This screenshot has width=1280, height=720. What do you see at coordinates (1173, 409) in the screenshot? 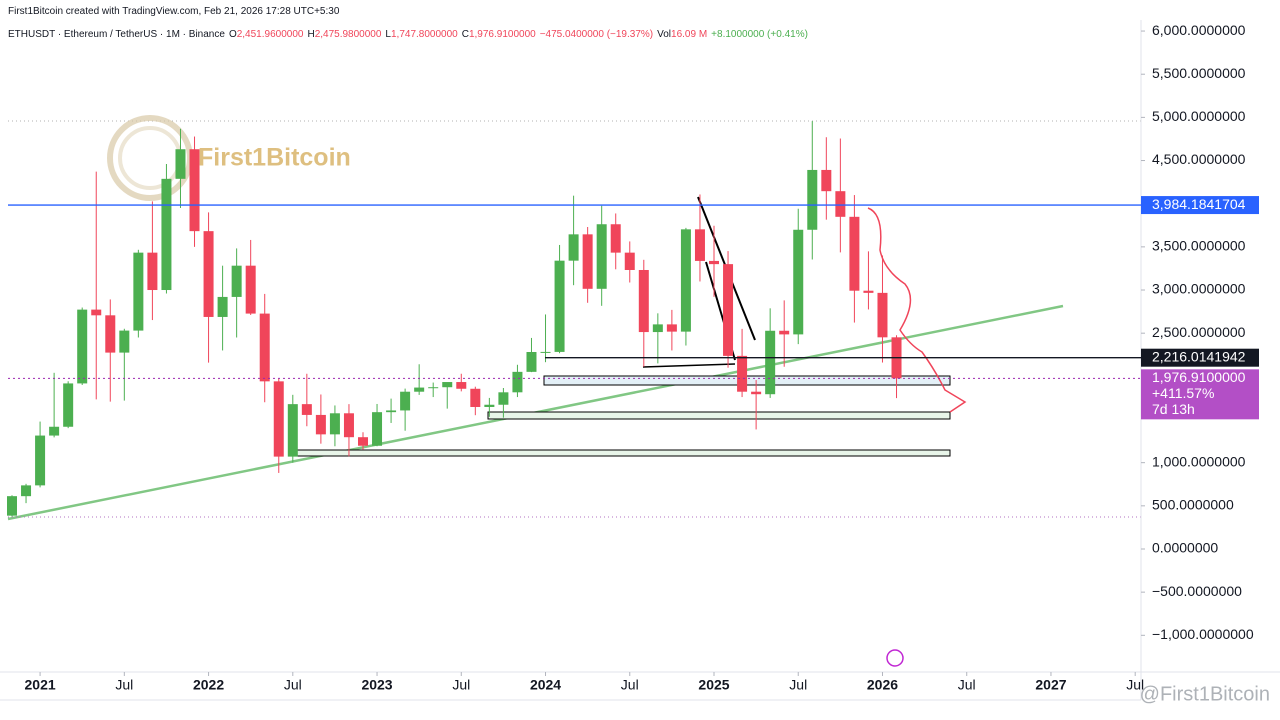
I see `price-label-extra: 7d 13h` at bounding box center [1173, 409].